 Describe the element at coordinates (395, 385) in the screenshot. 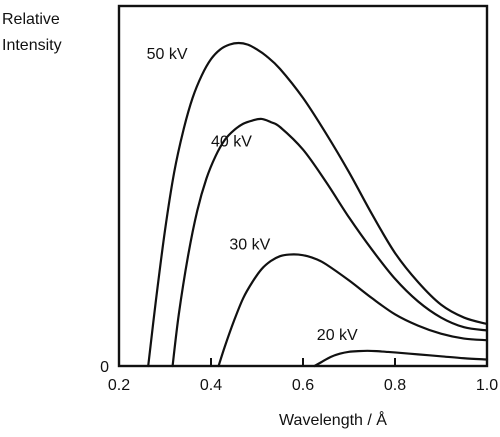

I see `x-tick-label: 0.8` at that location.